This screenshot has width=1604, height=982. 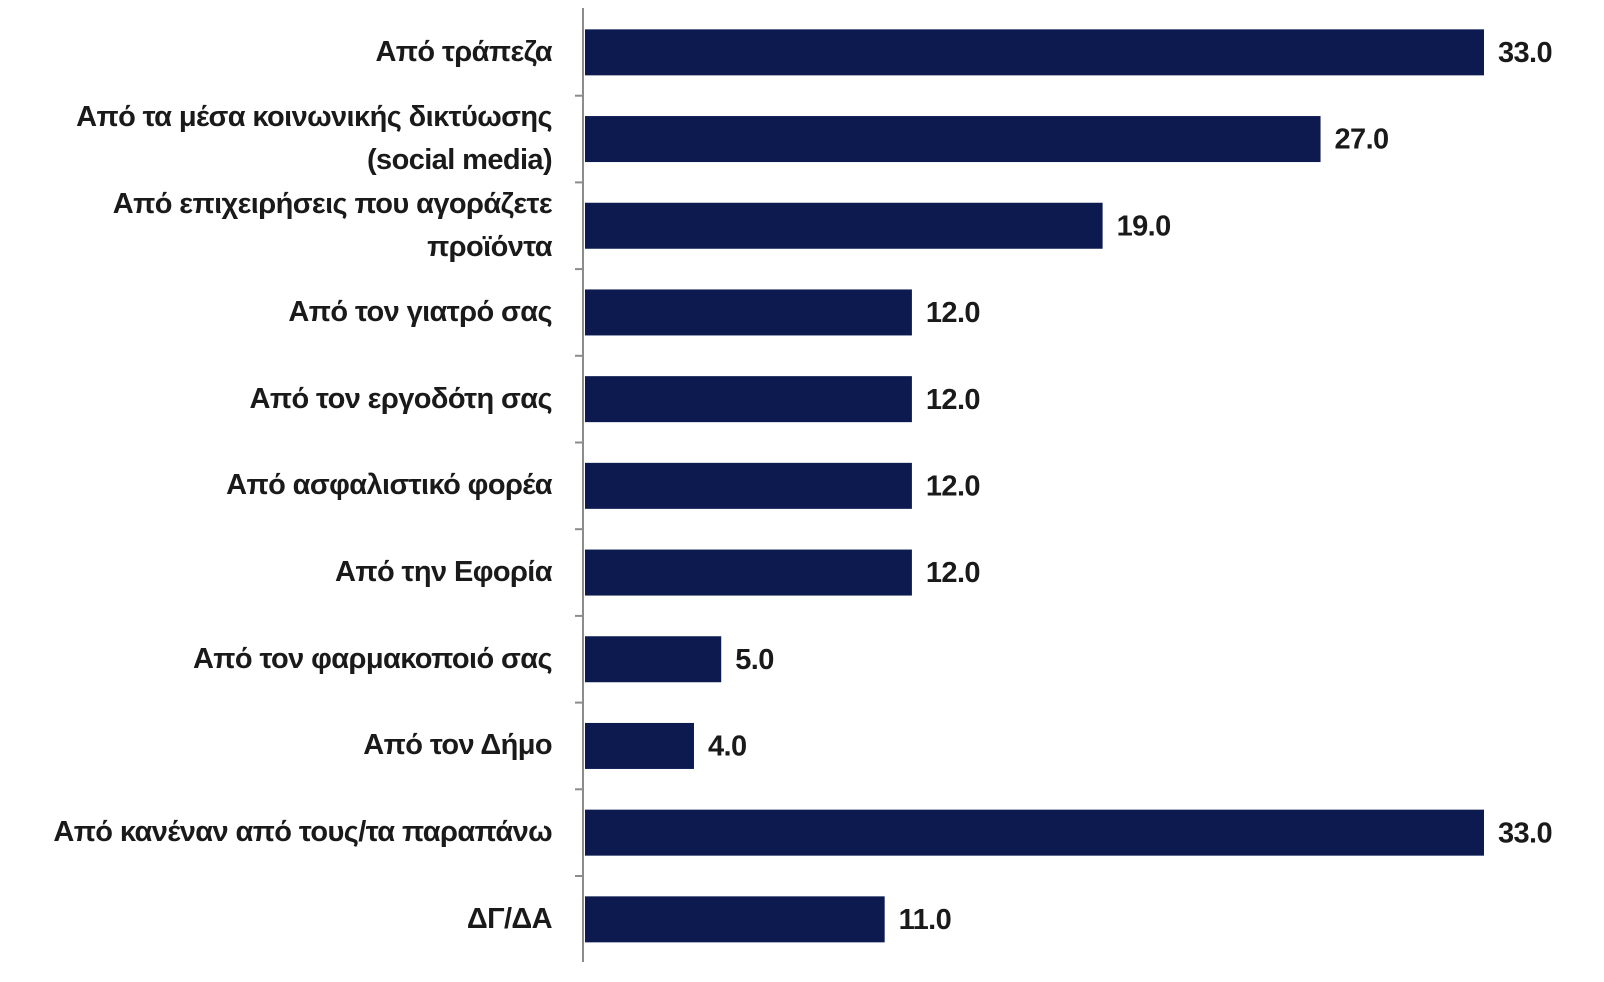 I want to click on category-label: Από κανέναν από τους/τα παραπάνω, so click(x=302, y=832).